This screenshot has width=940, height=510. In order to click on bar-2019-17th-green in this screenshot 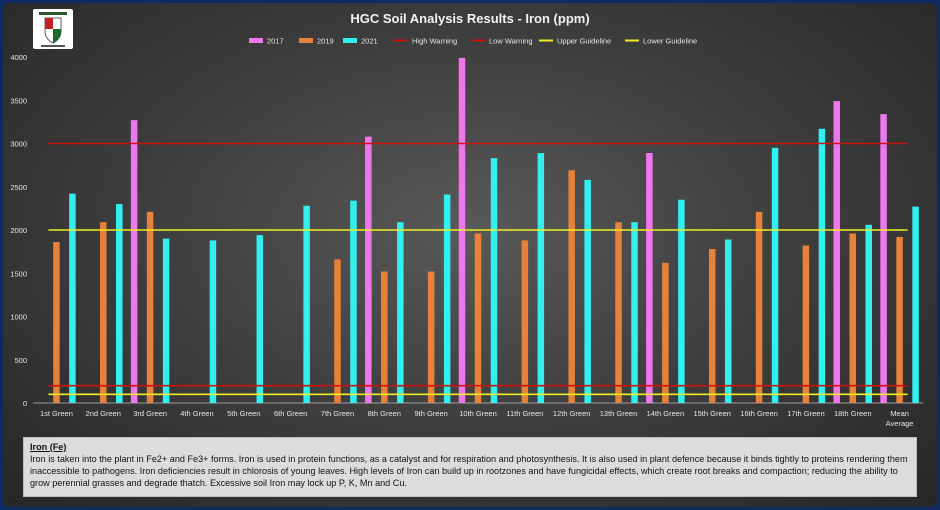, I will do `click(806, 324)`.